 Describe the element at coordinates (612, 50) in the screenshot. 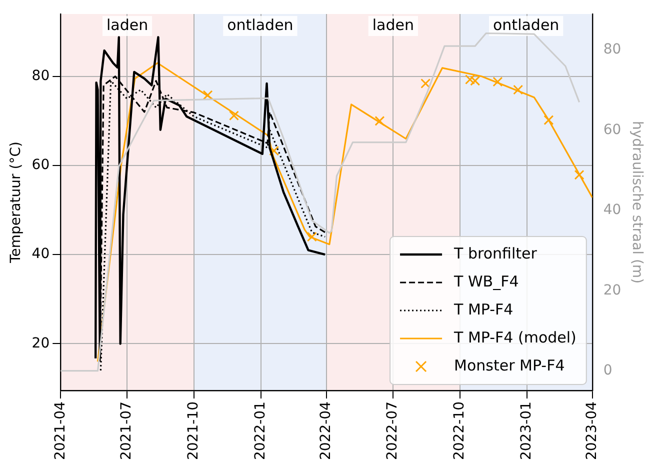

I see `y2-tick-label: 80` at that location.